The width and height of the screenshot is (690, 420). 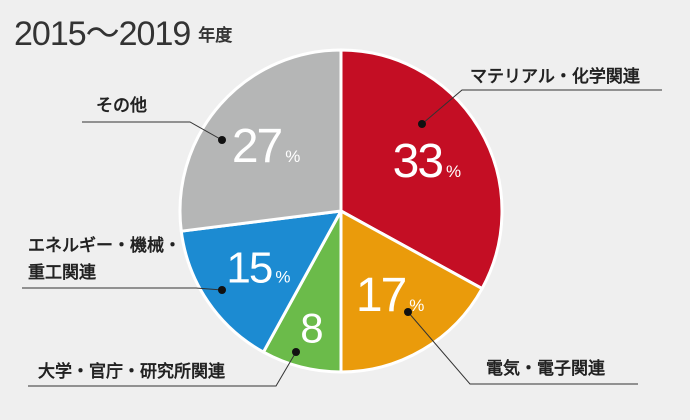 I want to click on value-label-materials: 33%, so click(x=427, y=161).